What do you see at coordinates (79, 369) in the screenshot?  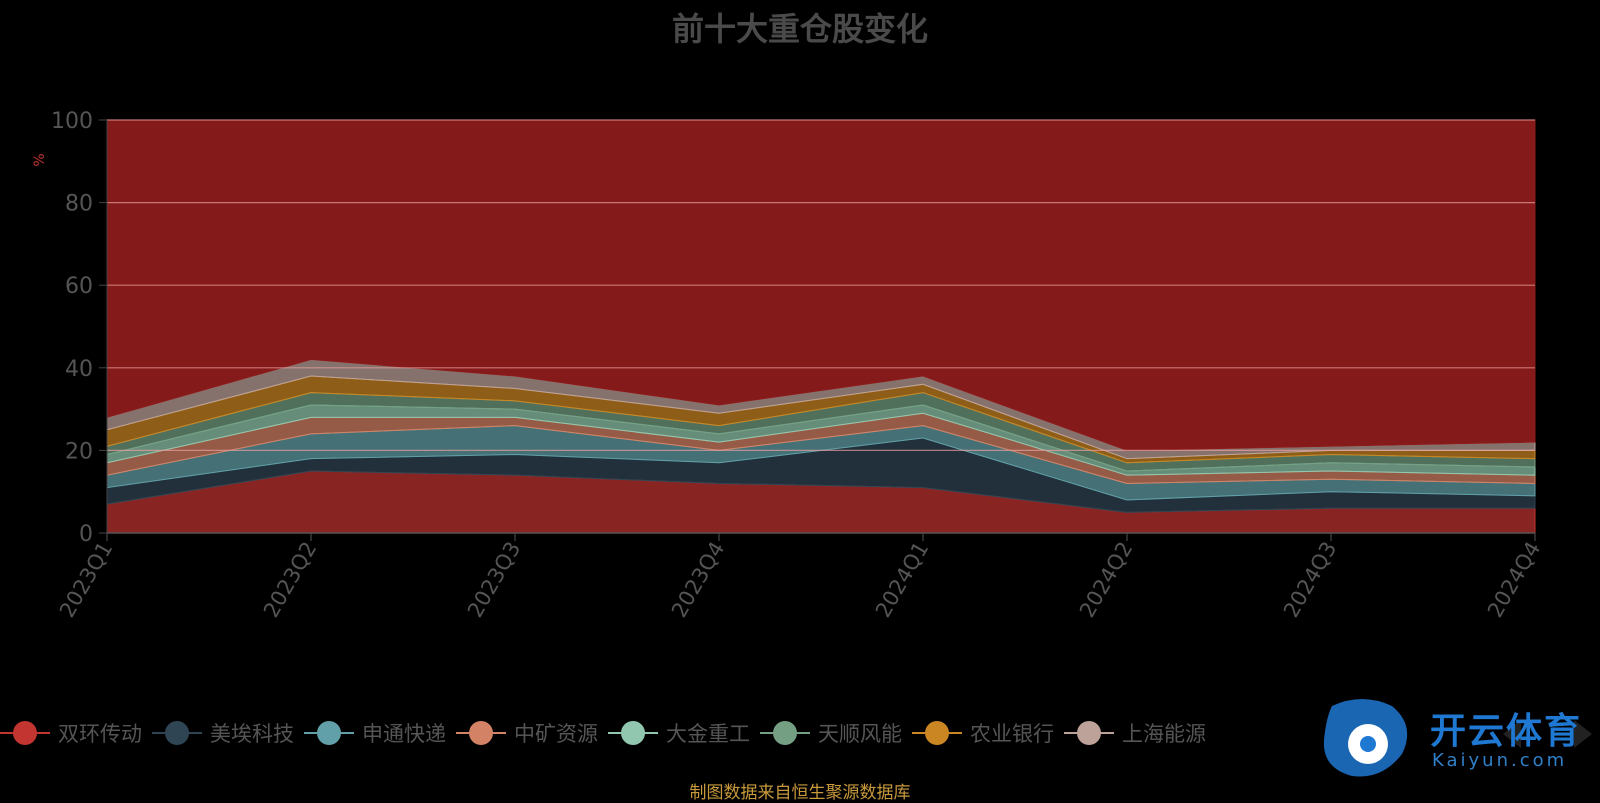 I see `y-tick-label: 40` at bounding box center [79, 369].